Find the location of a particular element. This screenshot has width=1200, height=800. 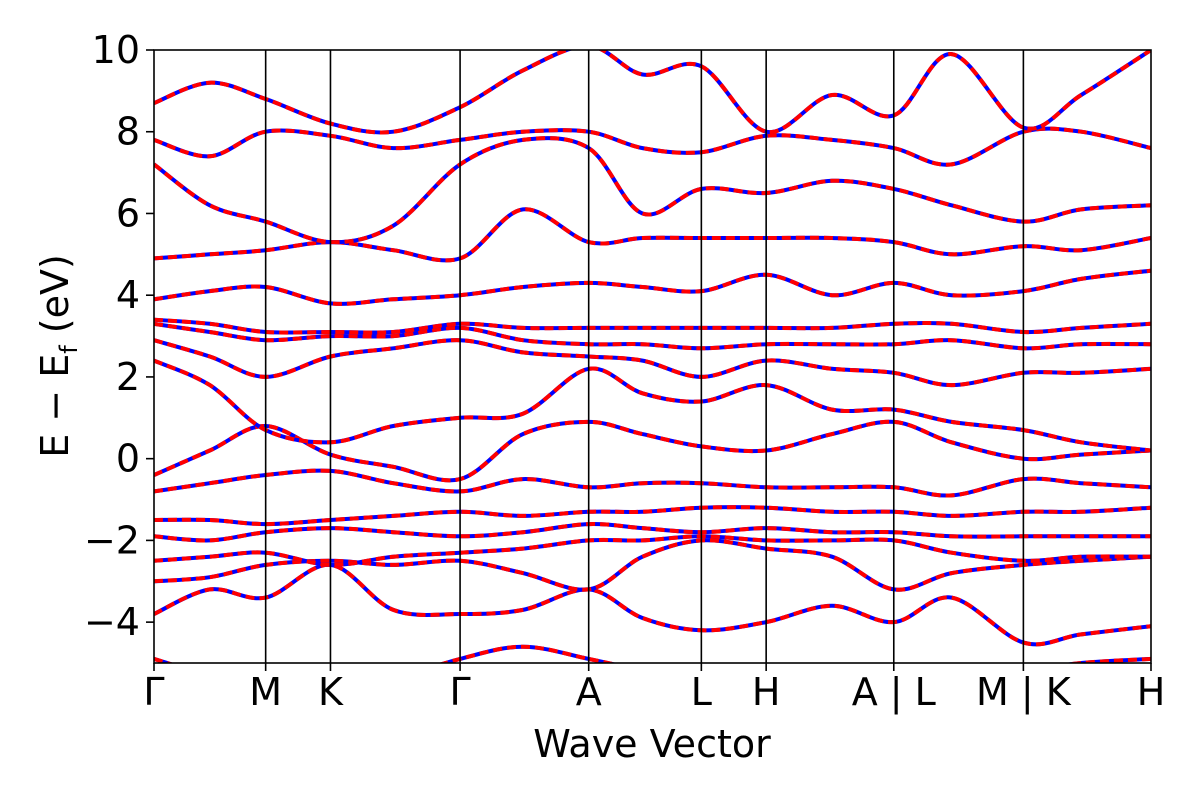

x-tick-label-8: M | K is located at coordinates (1024, 692).